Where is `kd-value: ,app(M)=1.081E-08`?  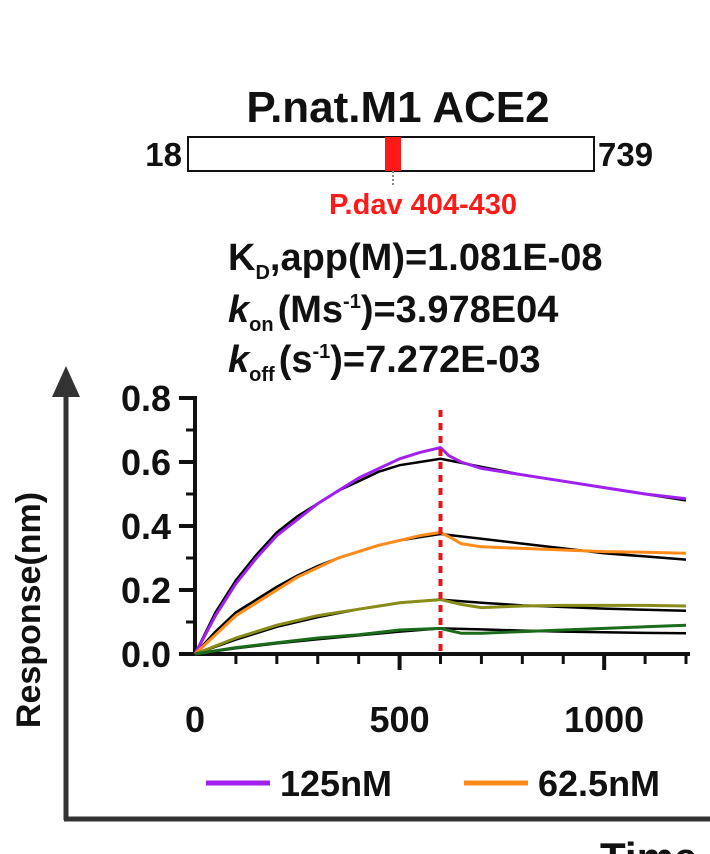 kd-value: ,app(M)=1.081E-08 is located at coordinates (436, 258).